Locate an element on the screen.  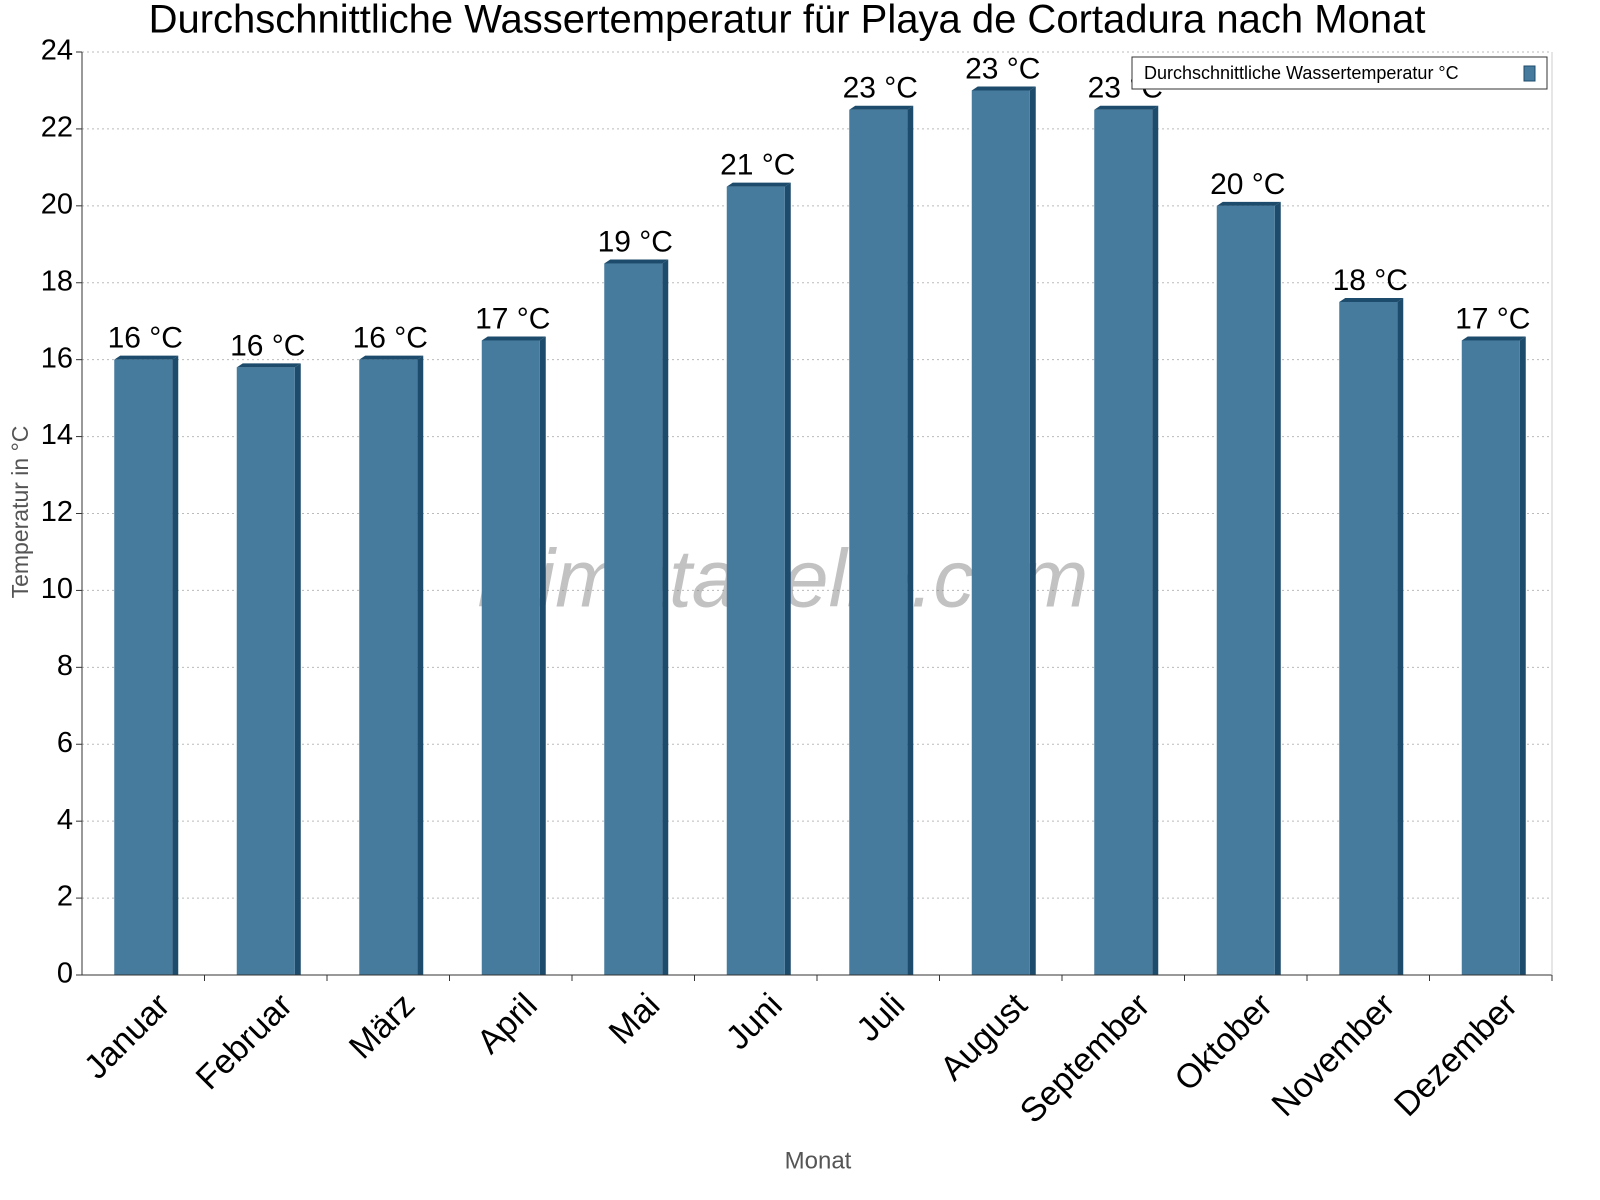
legend-box is located at coordinates (1339, 73).